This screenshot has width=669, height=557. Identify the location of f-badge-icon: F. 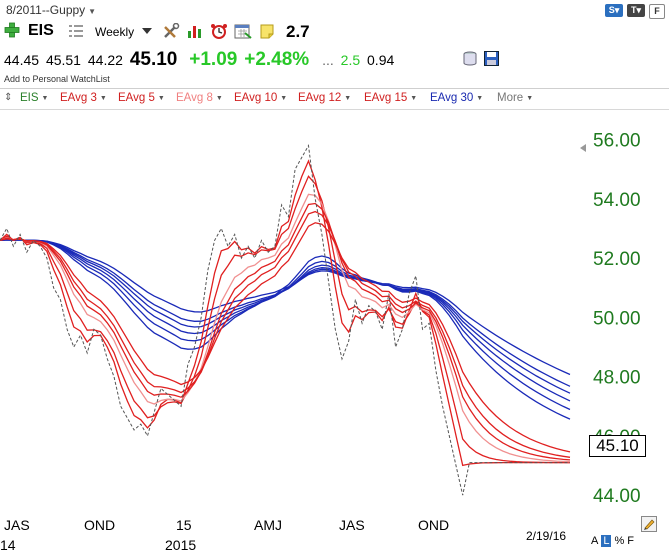
(657, 11).